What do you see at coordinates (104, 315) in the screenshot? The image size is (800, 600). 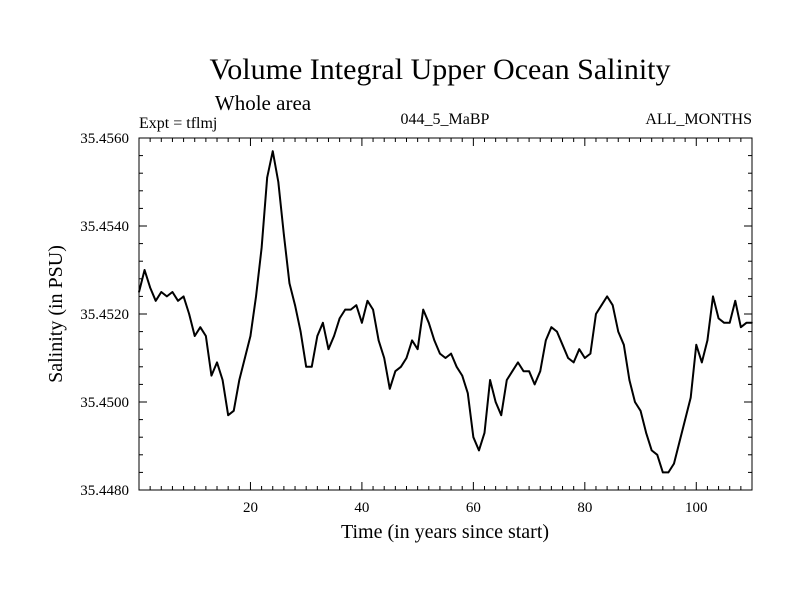 I see `y-tick-label: 35.4520` at bounding box center [104, 315].